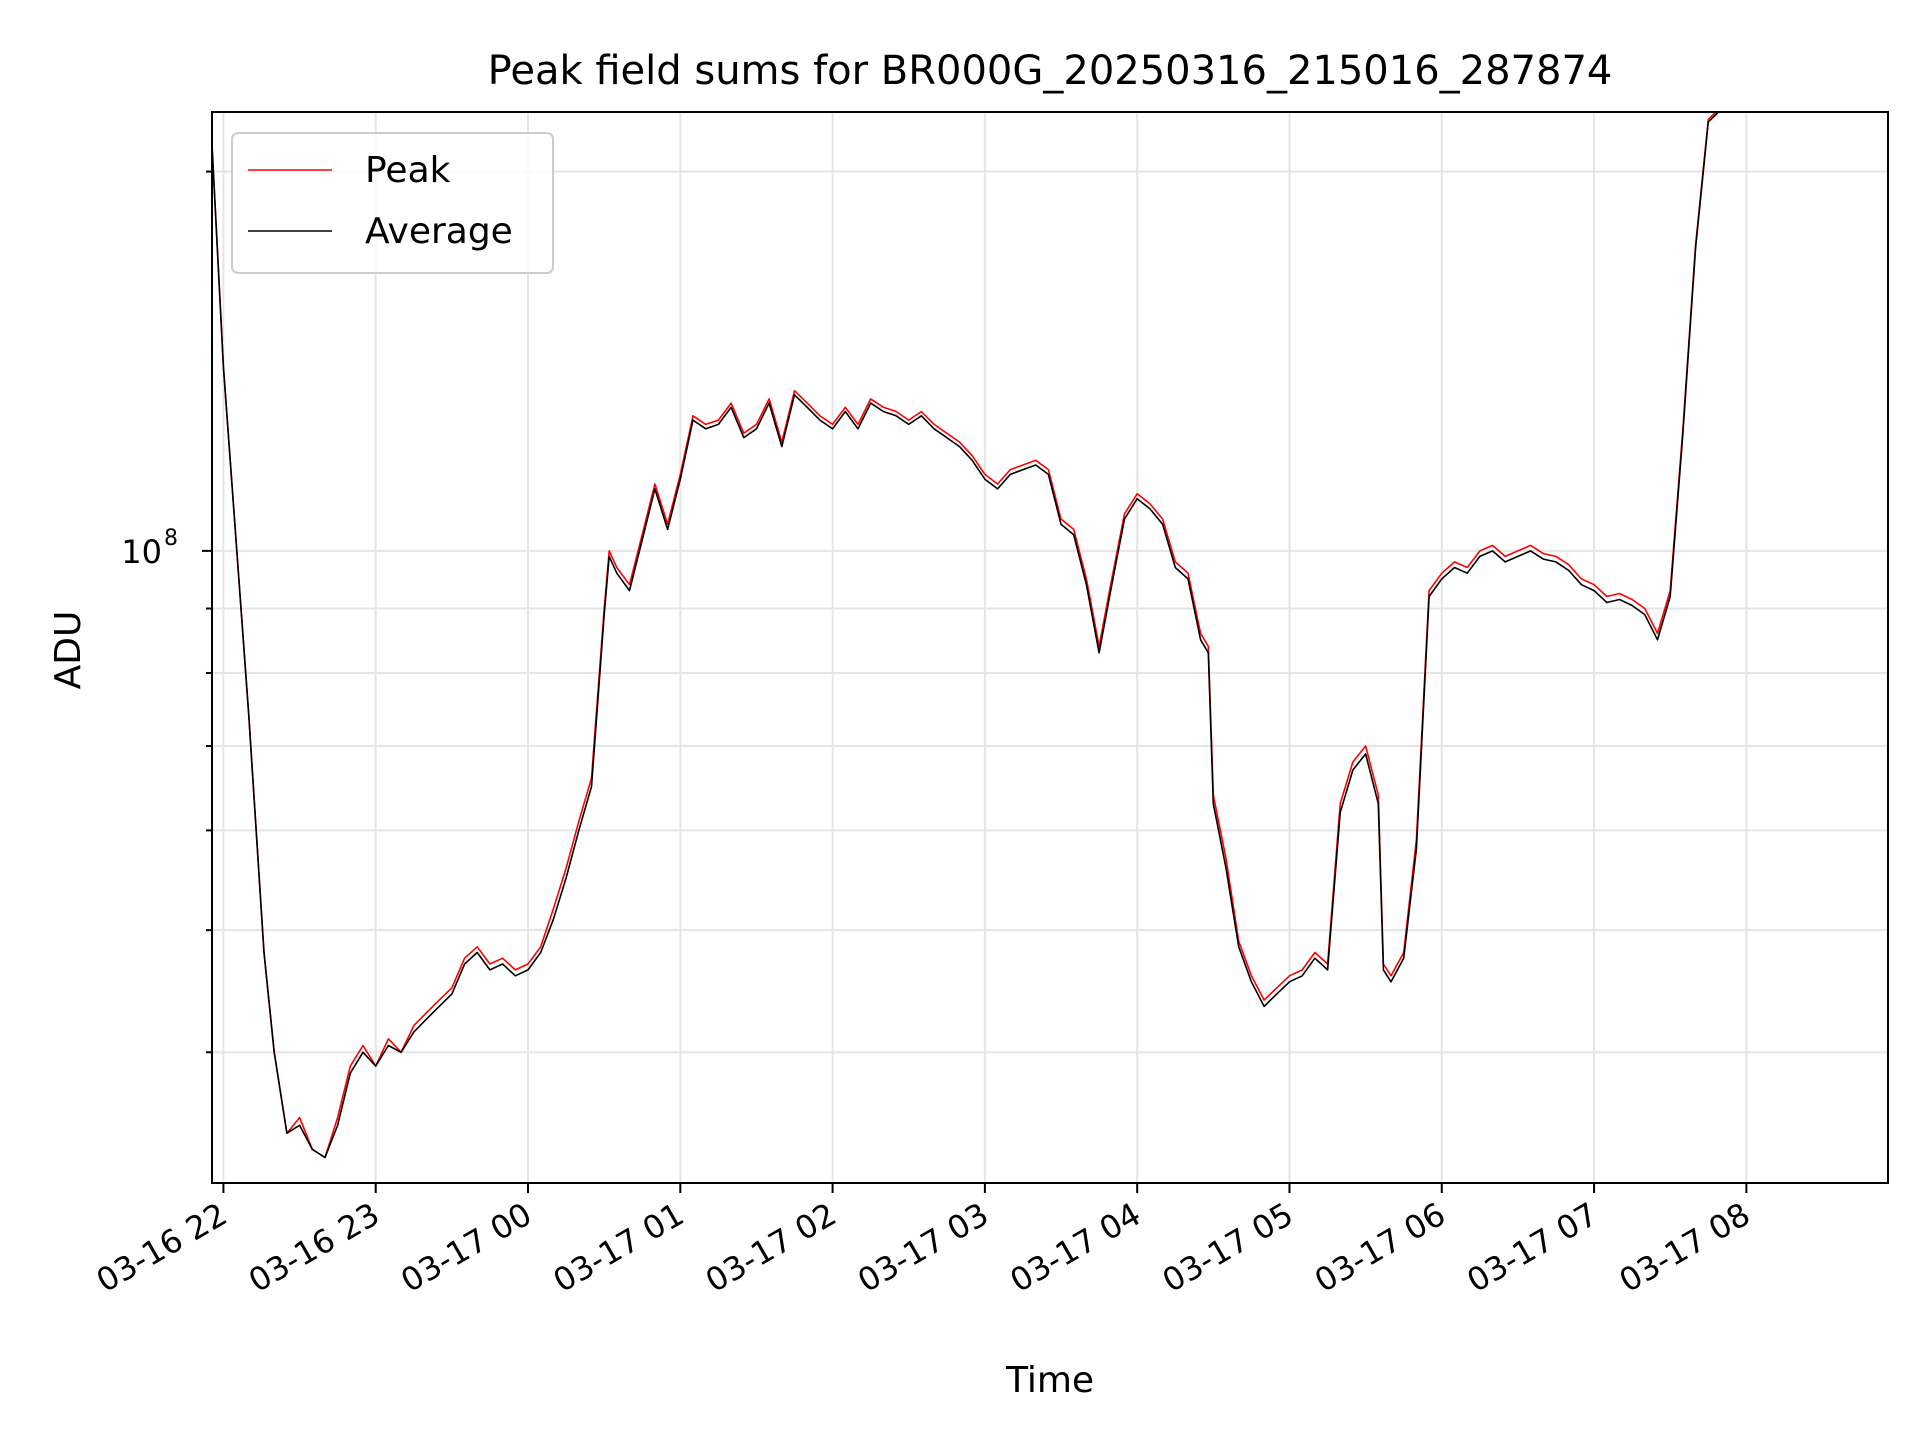 The image size is (1920, 1440). Describe the element at coordinates (408, 170) in the screenshot. I see `legend-label-peak: Peak` at that location.